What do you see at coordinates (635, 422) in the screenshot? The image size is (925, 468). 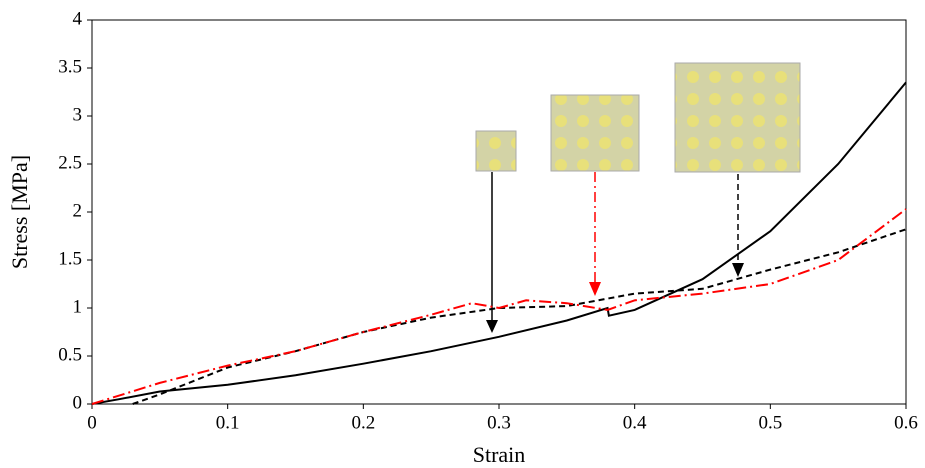 I see `x-tick-label: 0.4` at bounding box center [635, 422].